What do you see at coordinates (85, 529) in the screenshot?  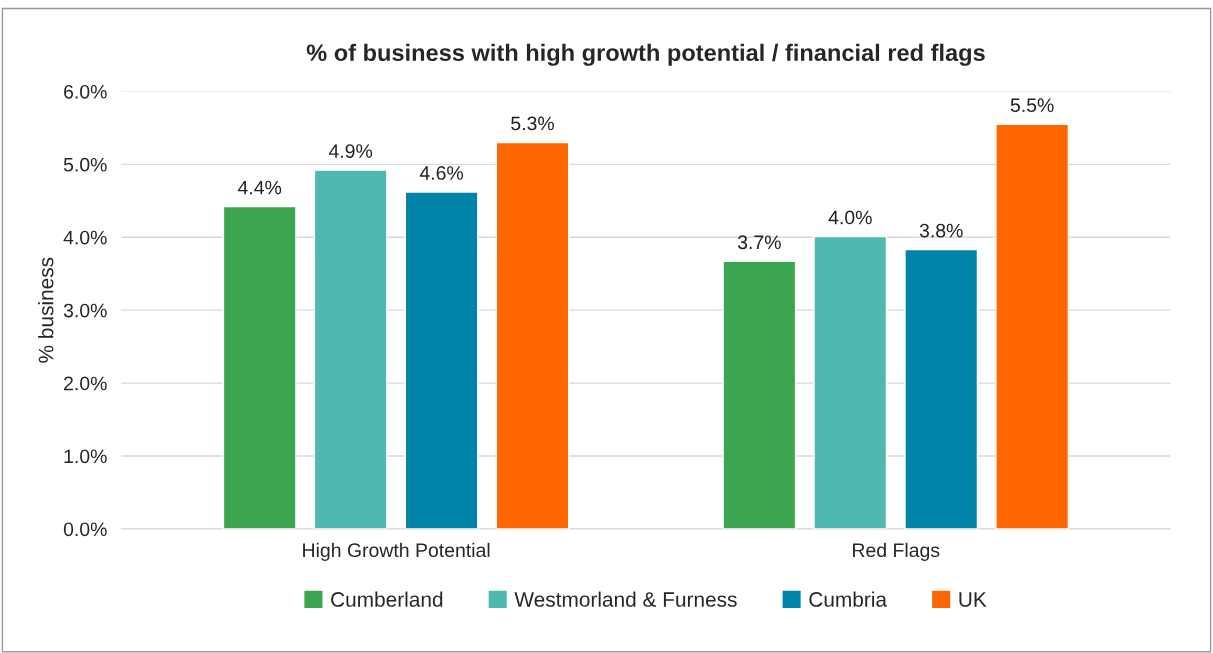 I see `y-tick-label: 0.0%` at bounding box center [85, 529].